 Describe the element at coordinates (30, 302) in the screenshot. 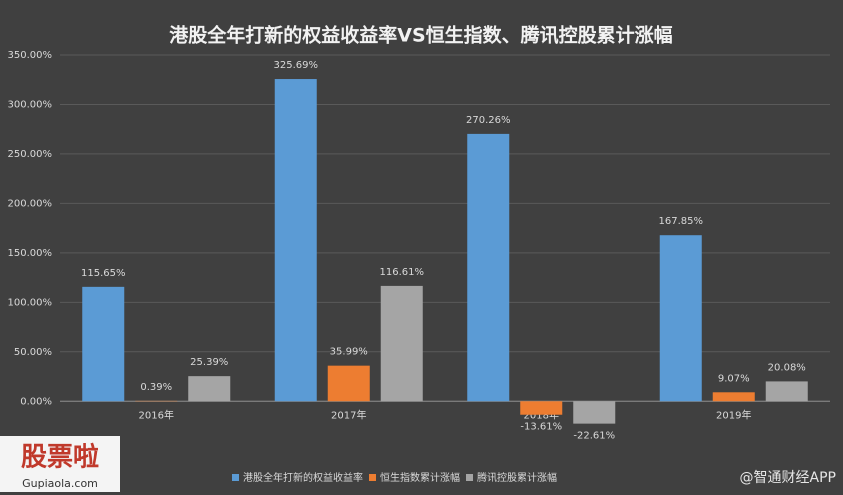

I see `y-tick-label: 100.00%` at that location.